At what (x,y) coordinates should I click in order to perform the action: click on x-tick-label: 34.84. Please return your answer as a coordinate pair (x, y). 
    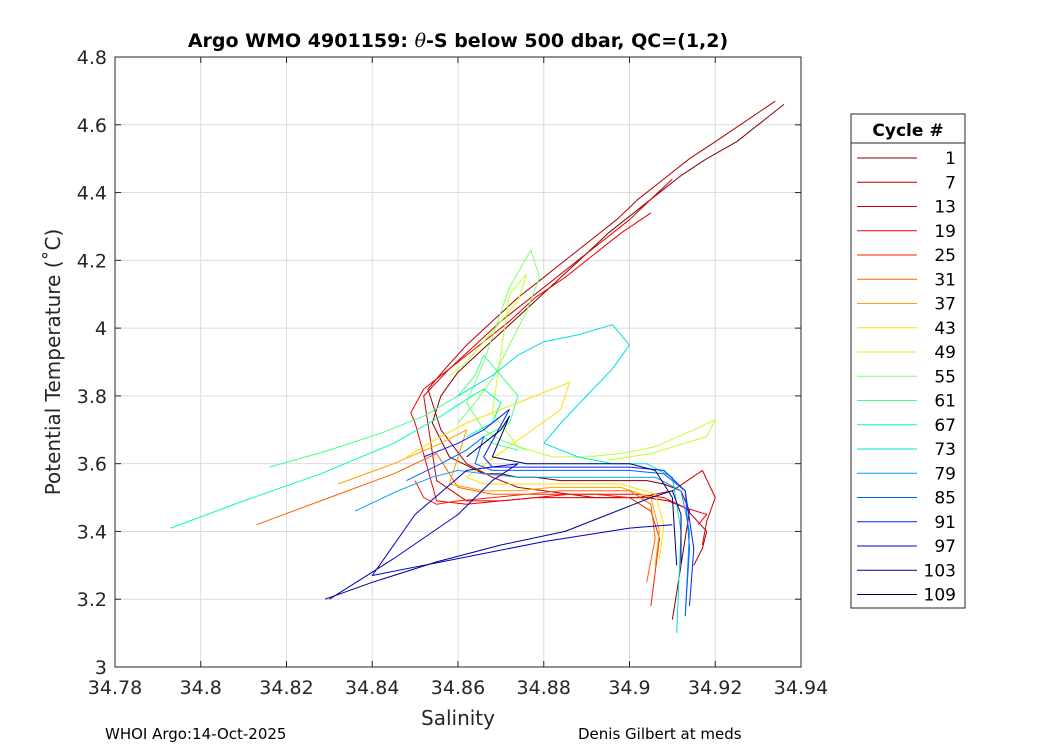
    Looking at the image, I should click on (372, 688).